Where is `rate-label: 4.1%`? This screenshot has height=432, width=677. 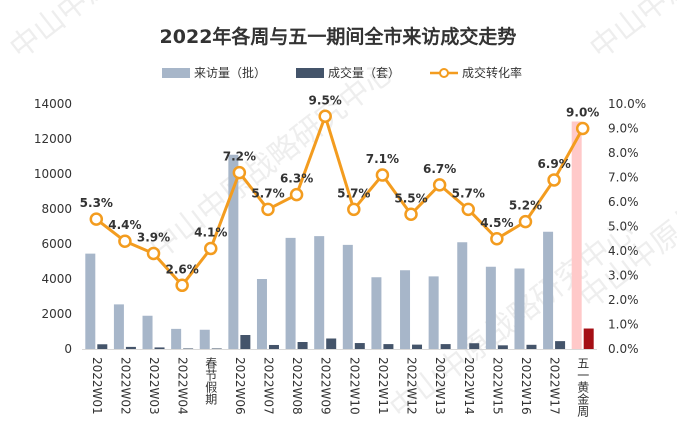 rate-label: 4.1% is located at coordinates (210, 233).